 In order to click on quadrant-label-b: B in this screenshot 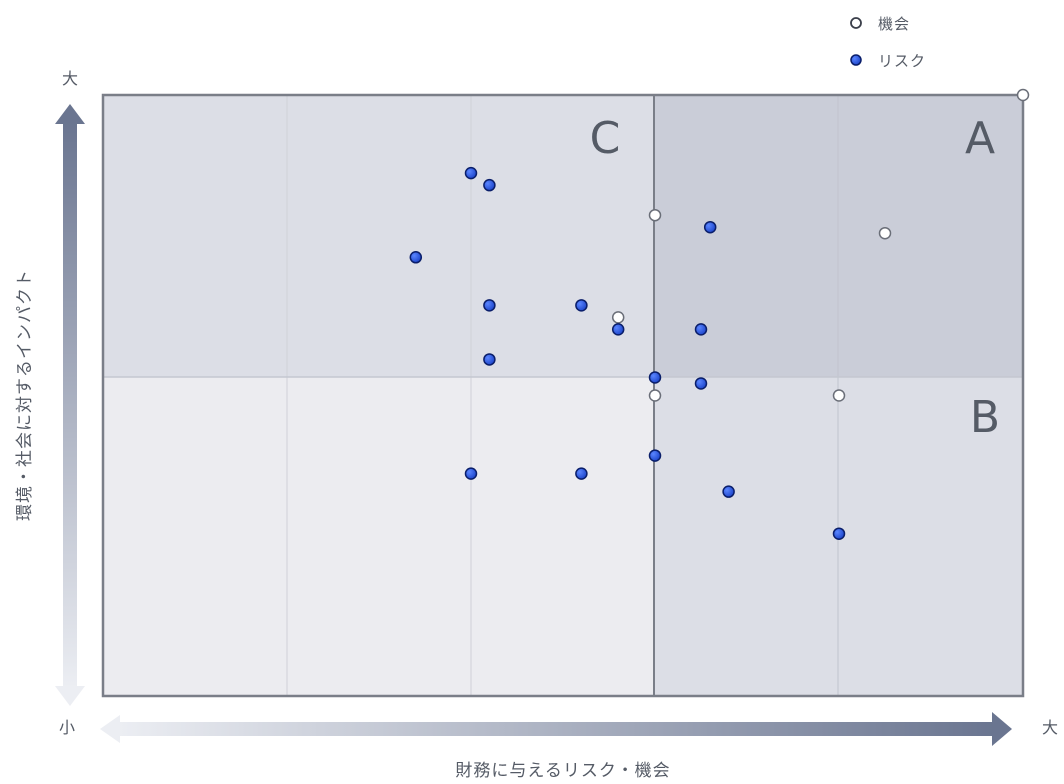, I will do `click(985, 417)`.